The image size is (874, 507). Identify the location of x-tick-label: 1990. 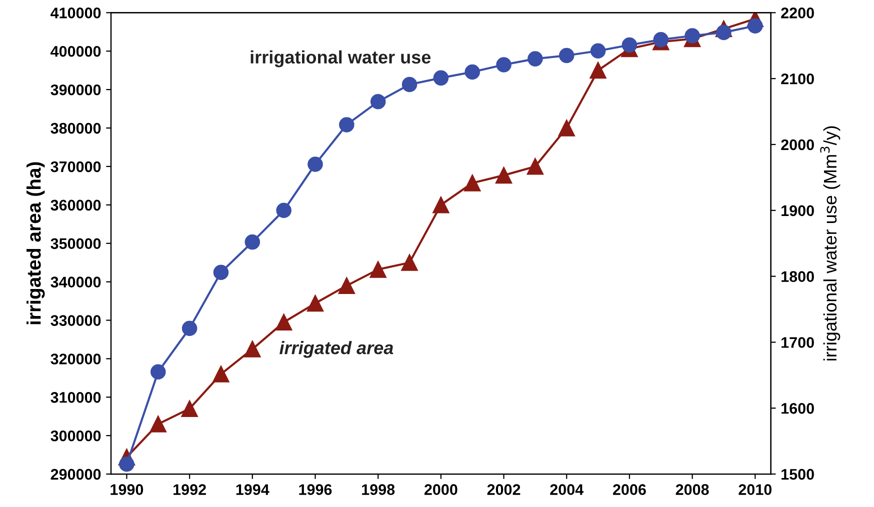
(127, 489).